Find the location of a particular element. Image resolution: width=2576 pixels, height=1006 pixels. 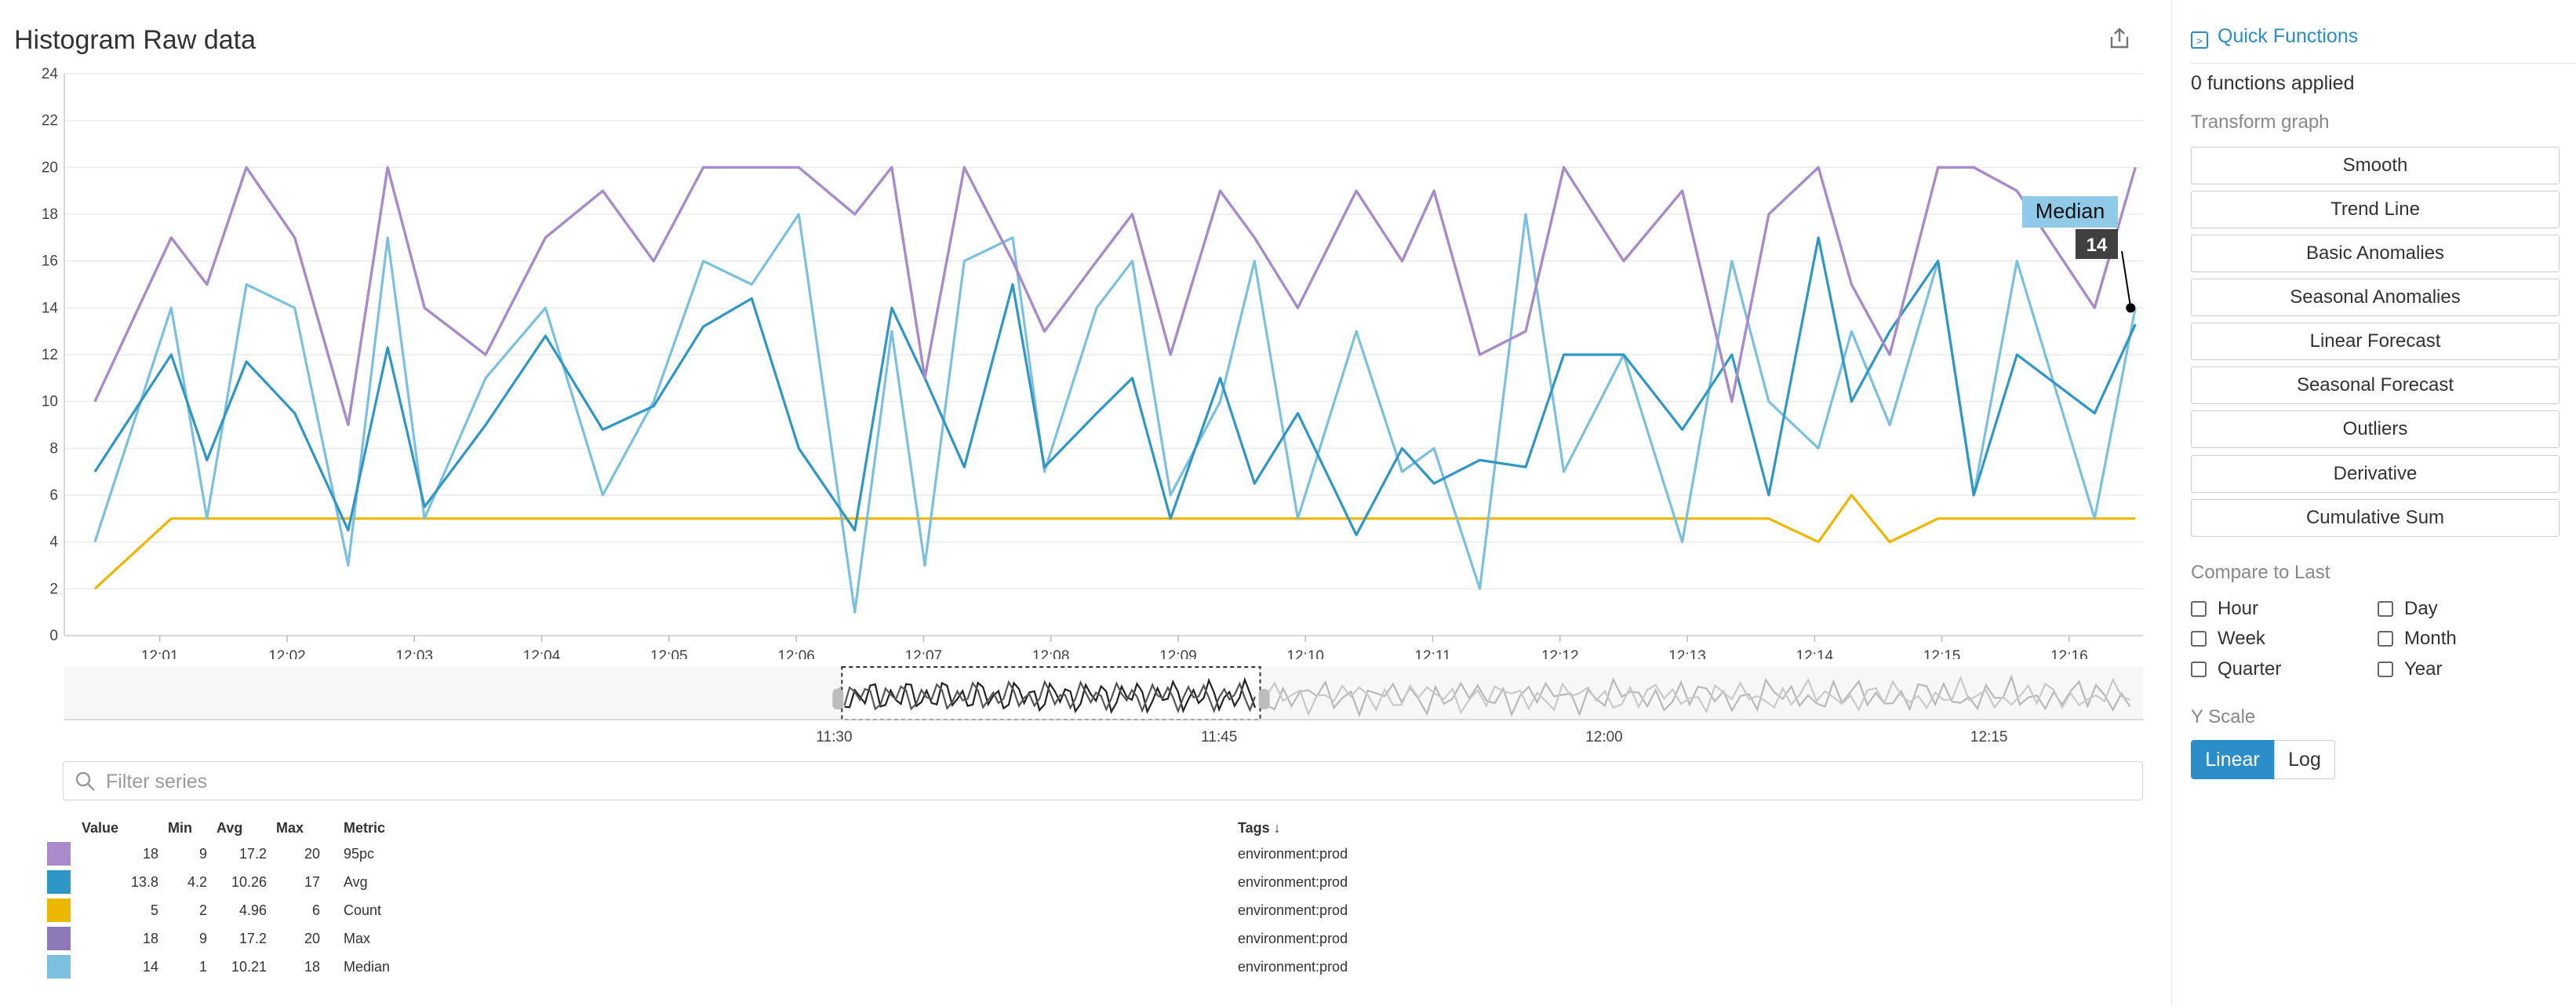

y-tick-label: 14 is located at coordinates (50, 308).